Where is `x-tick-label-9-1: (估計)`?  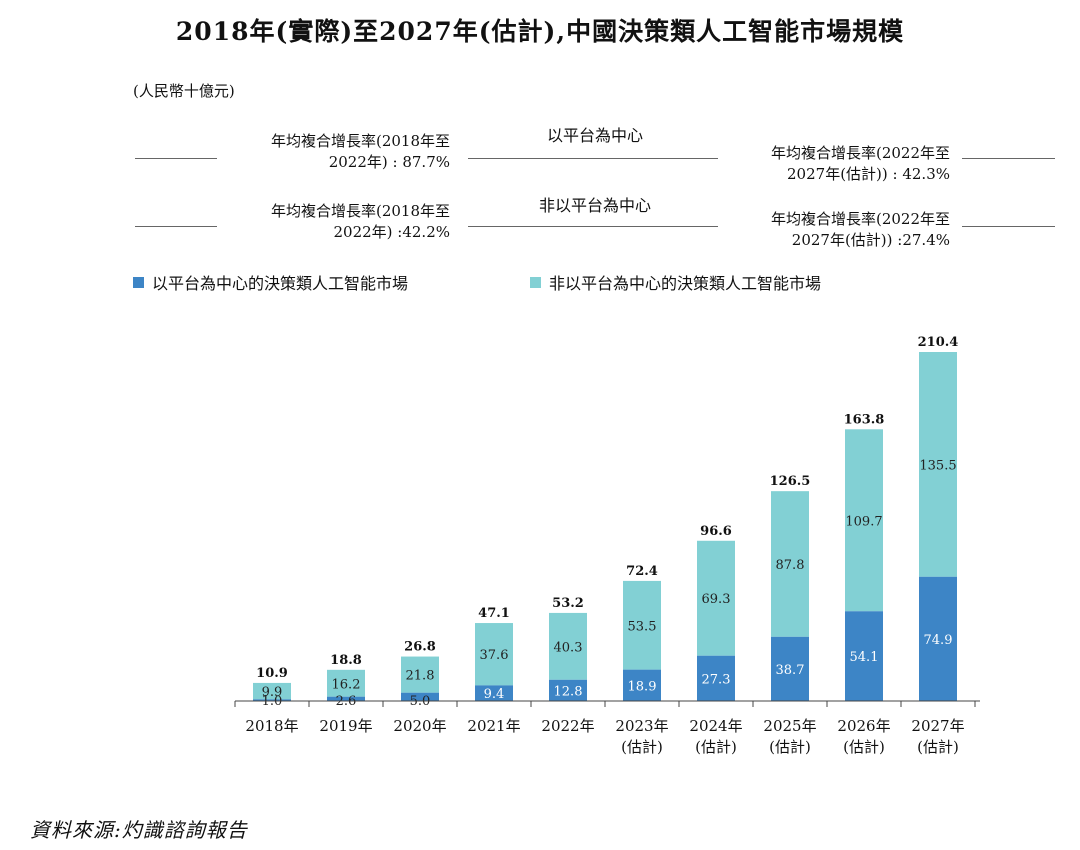 x-tick-label-9-1: (估計) is located at coordinates (938, 747).